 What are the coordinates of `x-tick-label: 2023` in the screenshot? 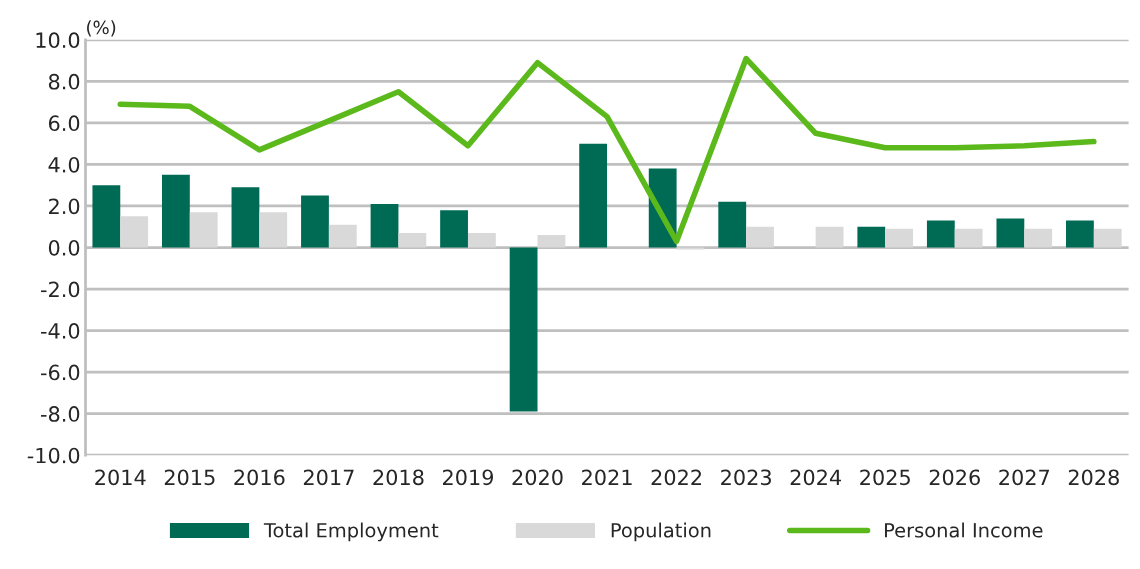 It's located at (746, 477).